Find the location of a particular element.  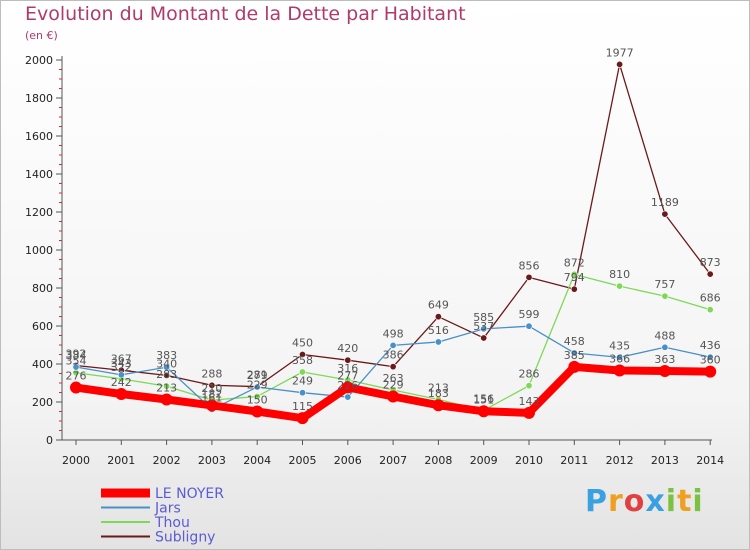

data-label: 322 is located at coordinates (121, 367).